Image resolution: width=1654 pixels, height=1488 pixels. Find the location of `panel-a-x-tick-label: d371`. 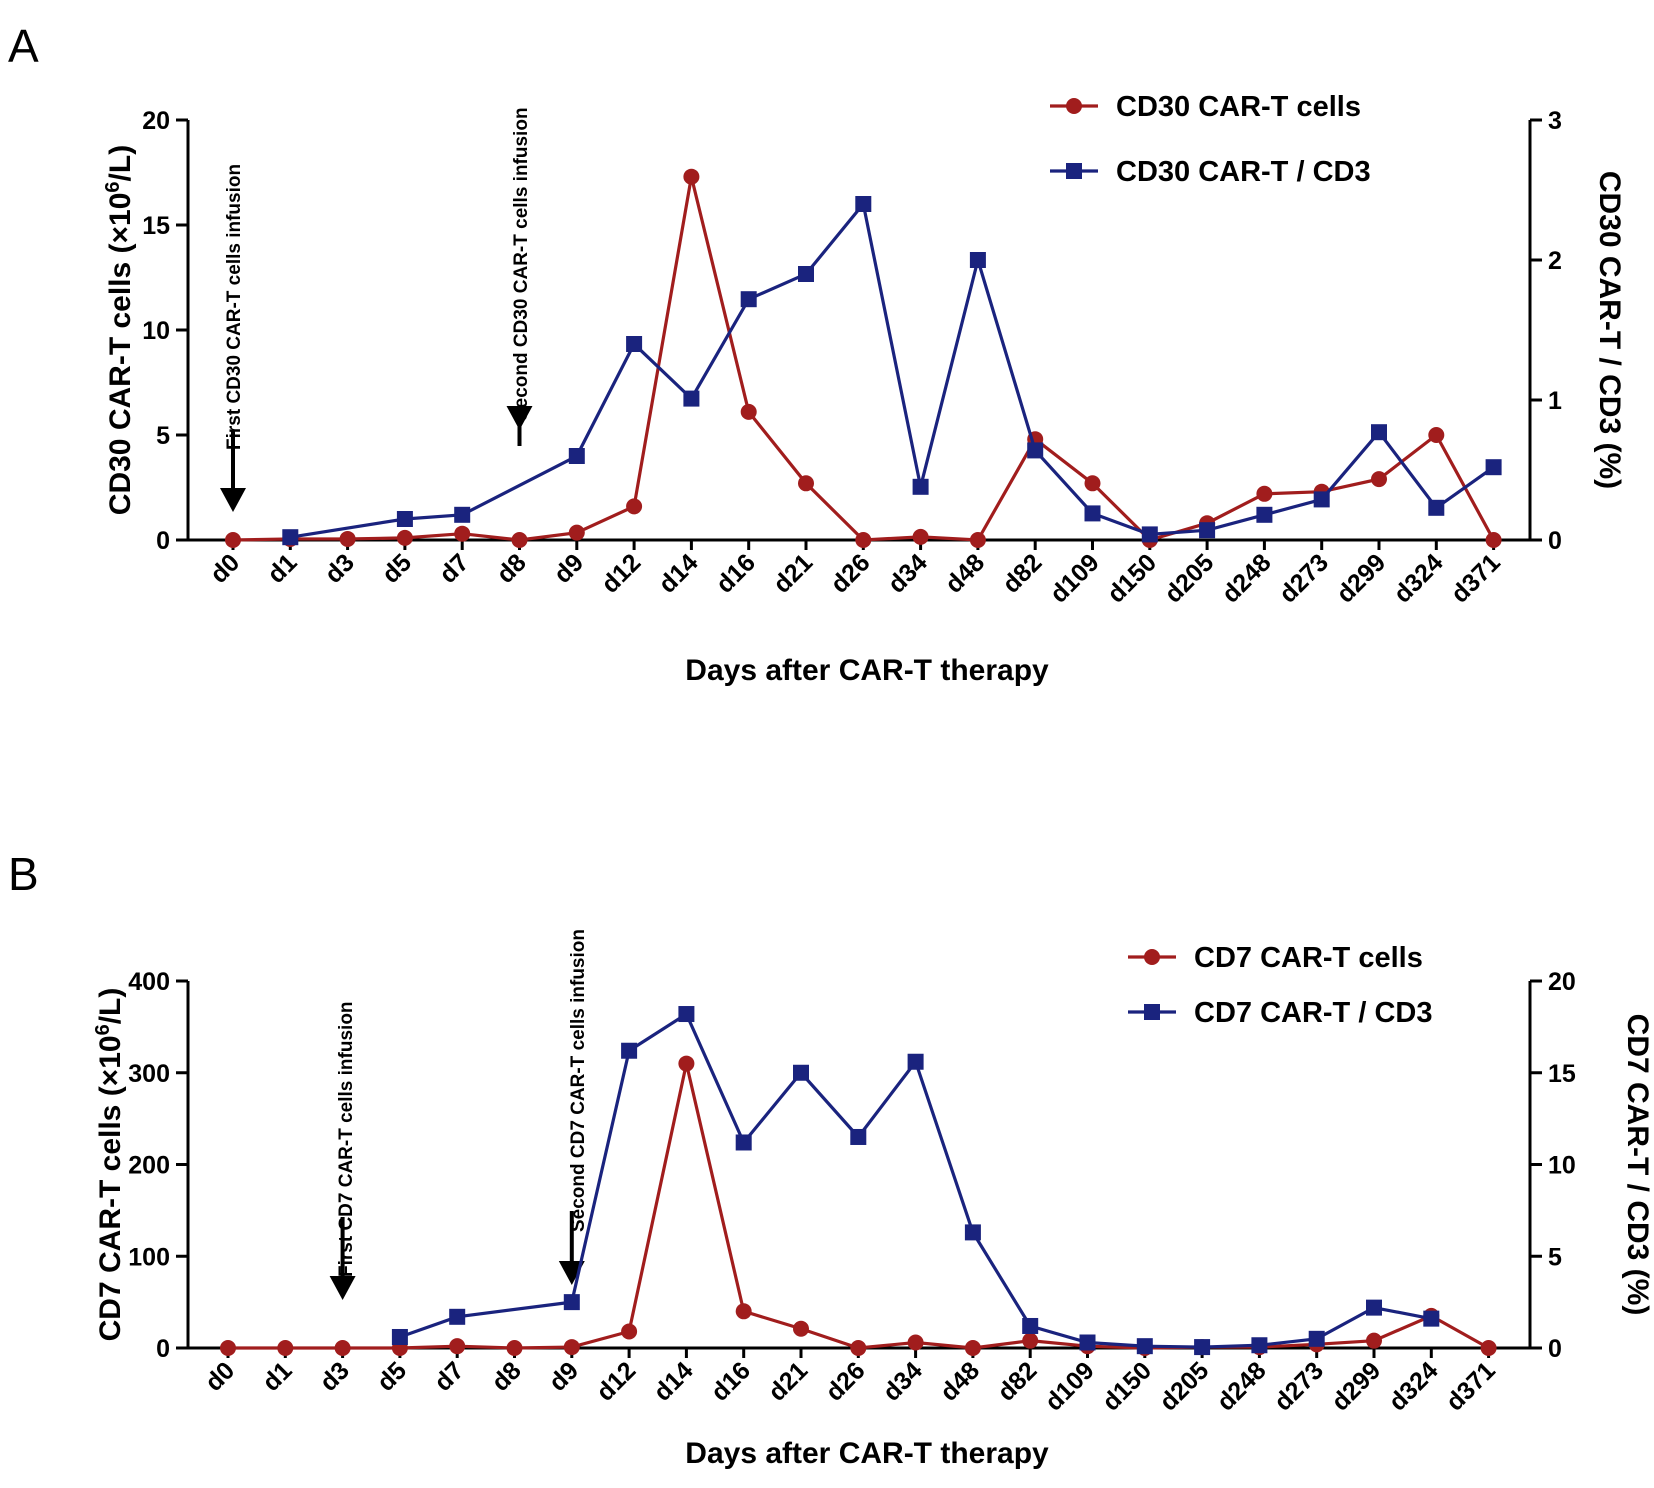

panel-a-x-tick-label: d371 is located at coordinates (1476, 578).